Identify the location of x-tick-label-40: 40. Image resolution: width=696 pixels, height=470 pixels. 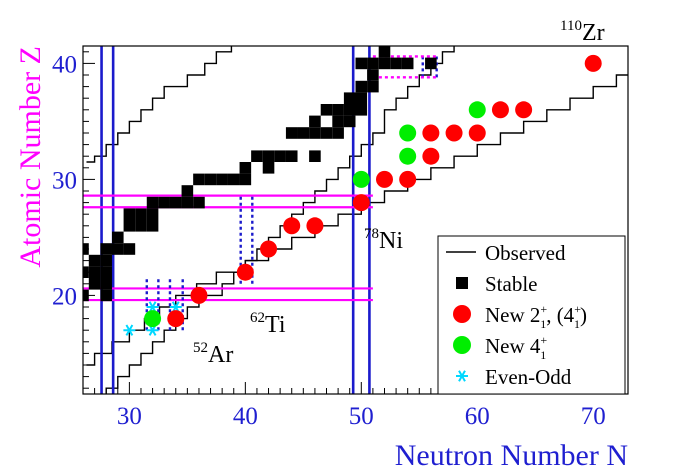
(245, 416).